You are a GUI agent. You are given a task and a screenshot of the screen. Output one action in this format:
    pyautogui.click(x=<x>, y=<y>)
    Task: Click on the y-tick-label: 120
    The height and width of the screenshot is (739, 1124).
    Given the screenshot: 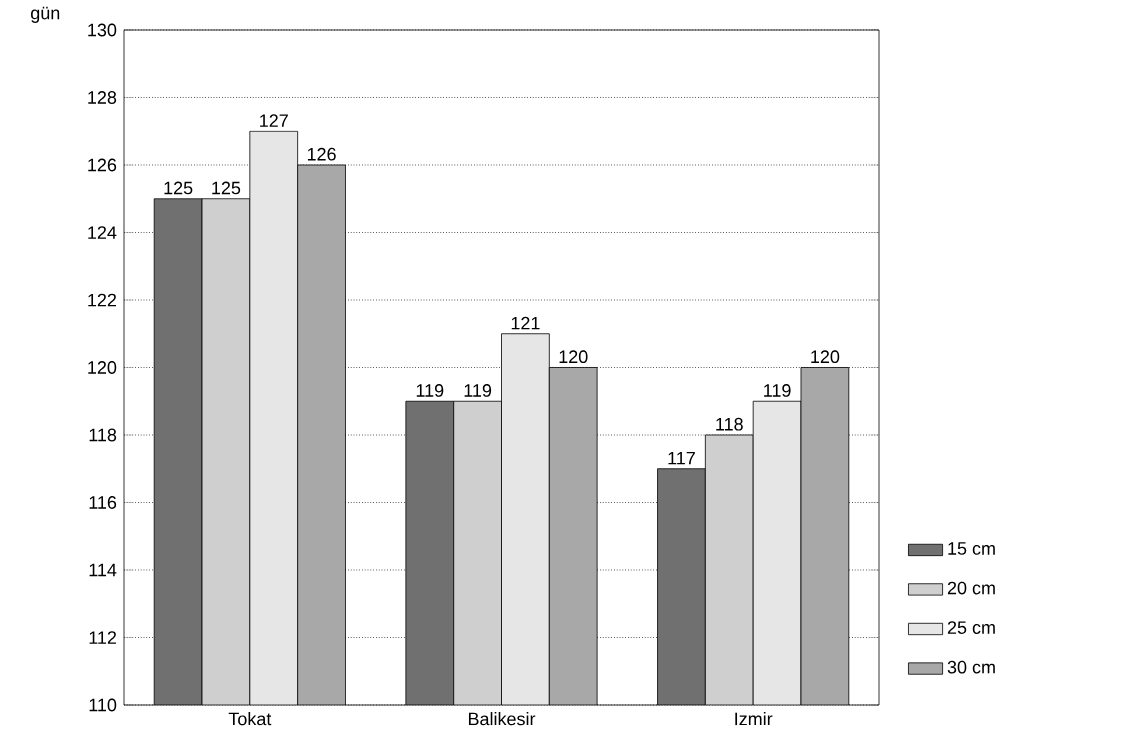 What is the action you would take?
    pyautogui.click(x=102, y=367)
    